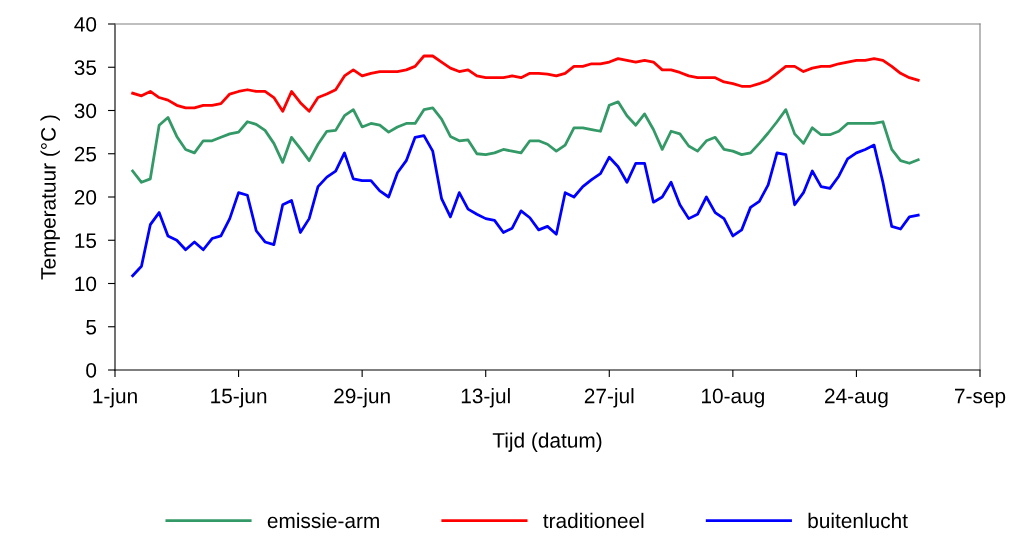  I want to click on x-tick-label: 1-jun, so click(115, 398).